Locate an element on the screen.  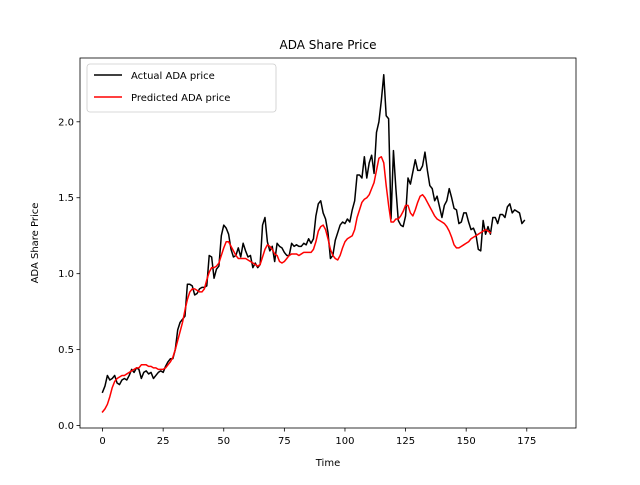
legend: Actual ADA price Predicted ADA price is located at coordinates (181, 88).